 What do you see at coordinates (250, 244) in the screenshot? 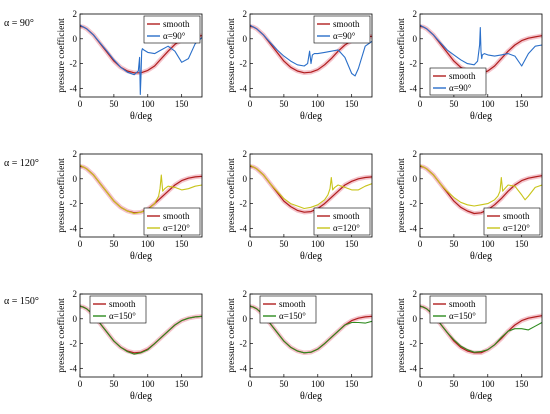
I see `chart-4-xtick-label: 0` at bounding box center [250, 244].